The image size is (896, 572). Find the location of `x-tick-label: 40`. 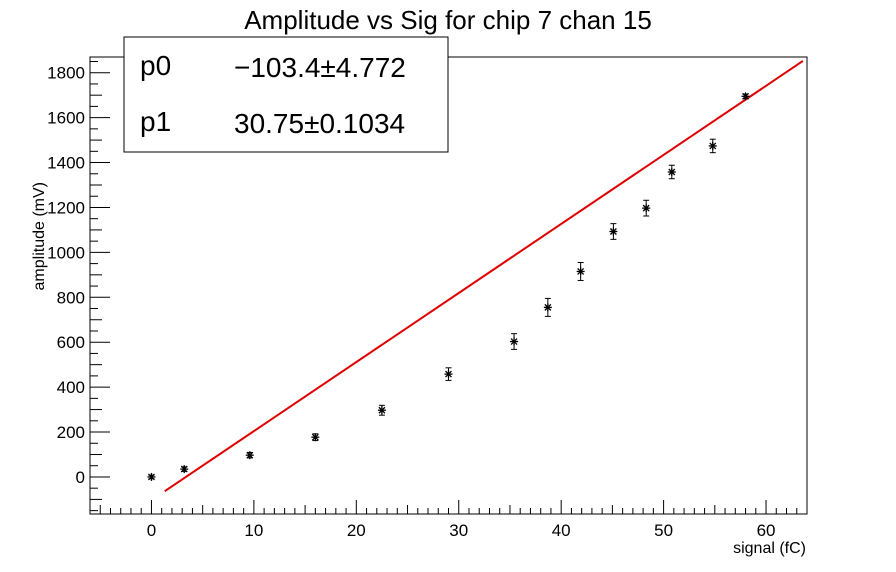

x-tick-label: 40 is located at coordinates (561, 530).